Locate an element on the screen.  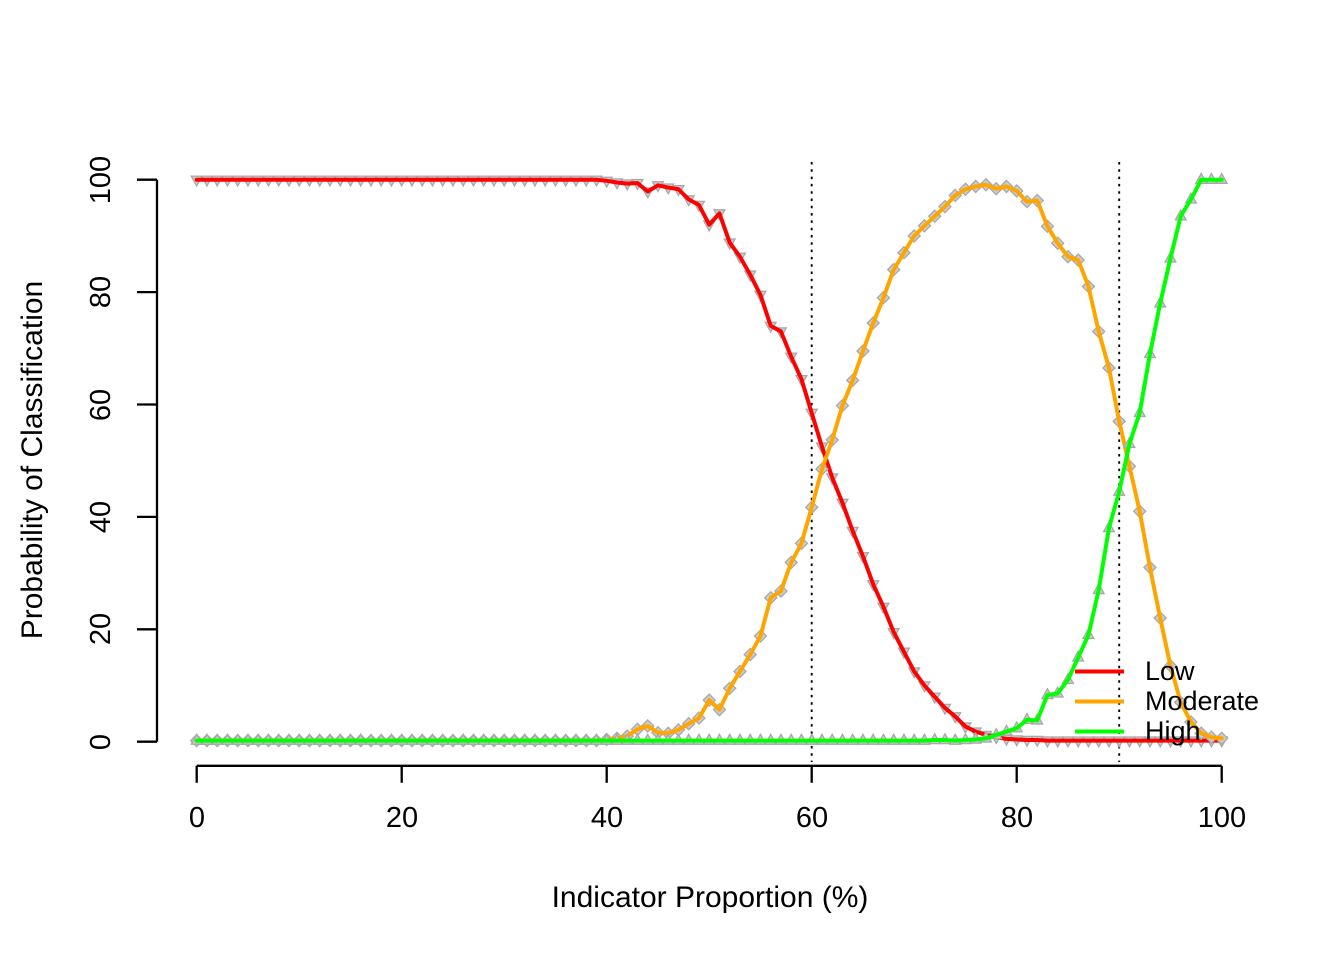
y-tick-label-40: 40 is located at coordinates (101, 517).